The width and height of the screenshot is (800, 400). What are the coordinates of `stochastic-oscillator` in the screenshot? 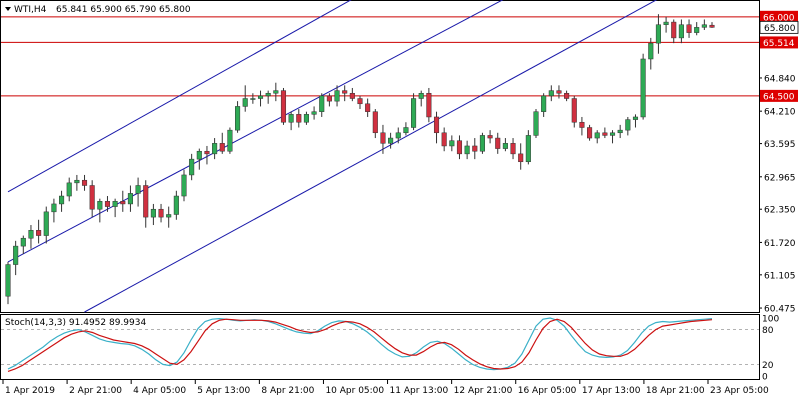 It's located at (380, 344).